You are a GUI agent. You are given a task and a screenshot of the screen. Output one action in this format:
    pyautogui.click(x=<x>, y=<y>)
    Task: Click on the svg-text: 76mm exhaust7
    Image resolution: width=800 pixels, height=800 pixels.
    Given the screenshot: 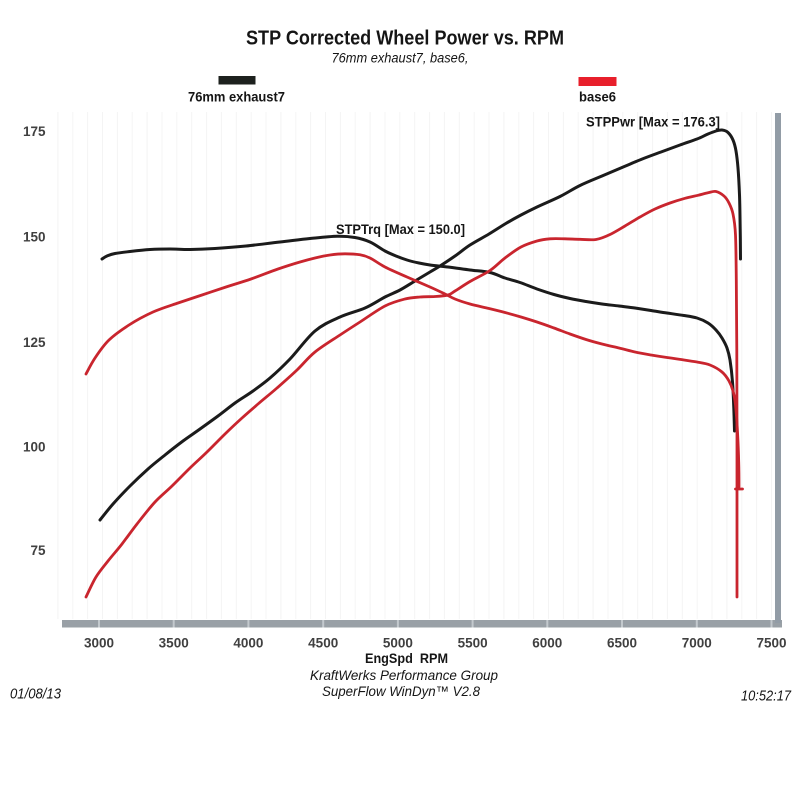 What is the action you would take?
    pyautogui.click(x=236, y=97)
    